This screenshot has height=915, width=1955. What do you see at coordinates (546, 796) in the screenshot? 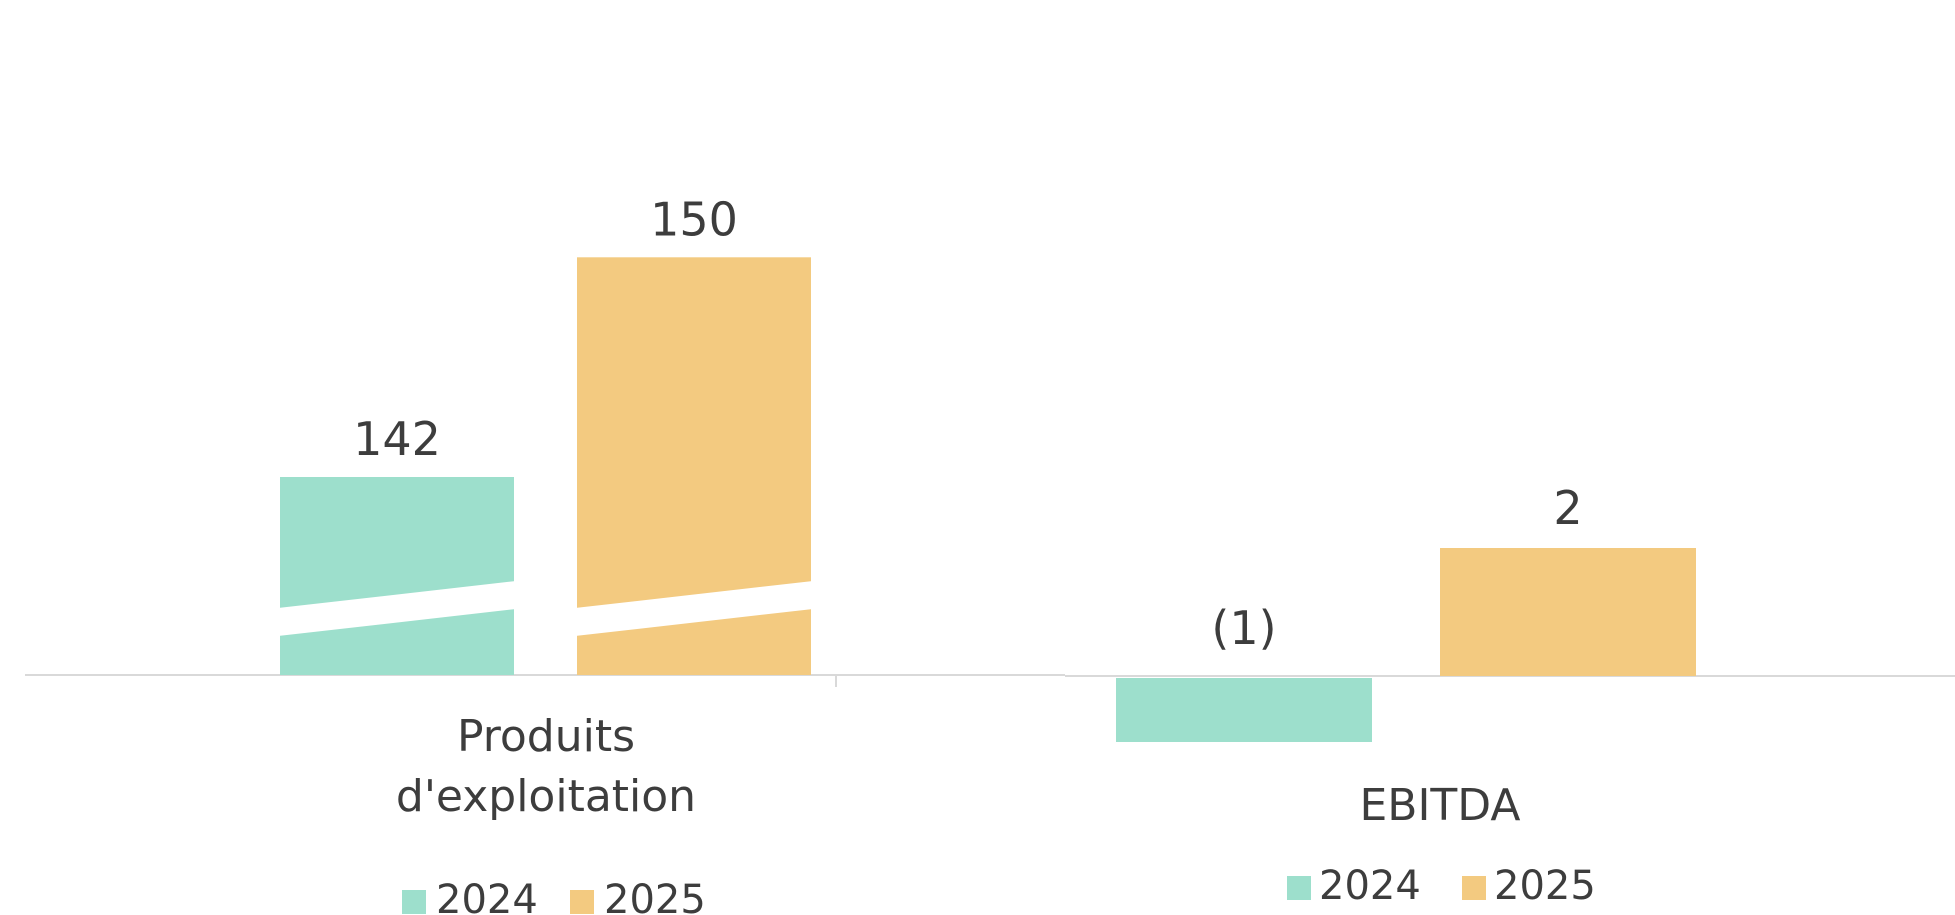
I see `category-label: d'exploitation` at bounding box center [546, 796].